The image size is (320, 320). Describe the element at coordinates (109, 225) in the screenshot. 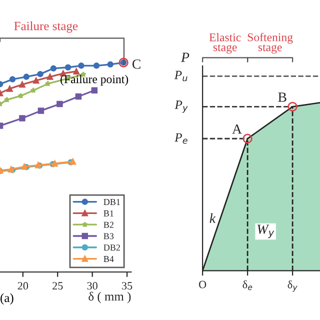

I see `legend-label: B2` at that location.